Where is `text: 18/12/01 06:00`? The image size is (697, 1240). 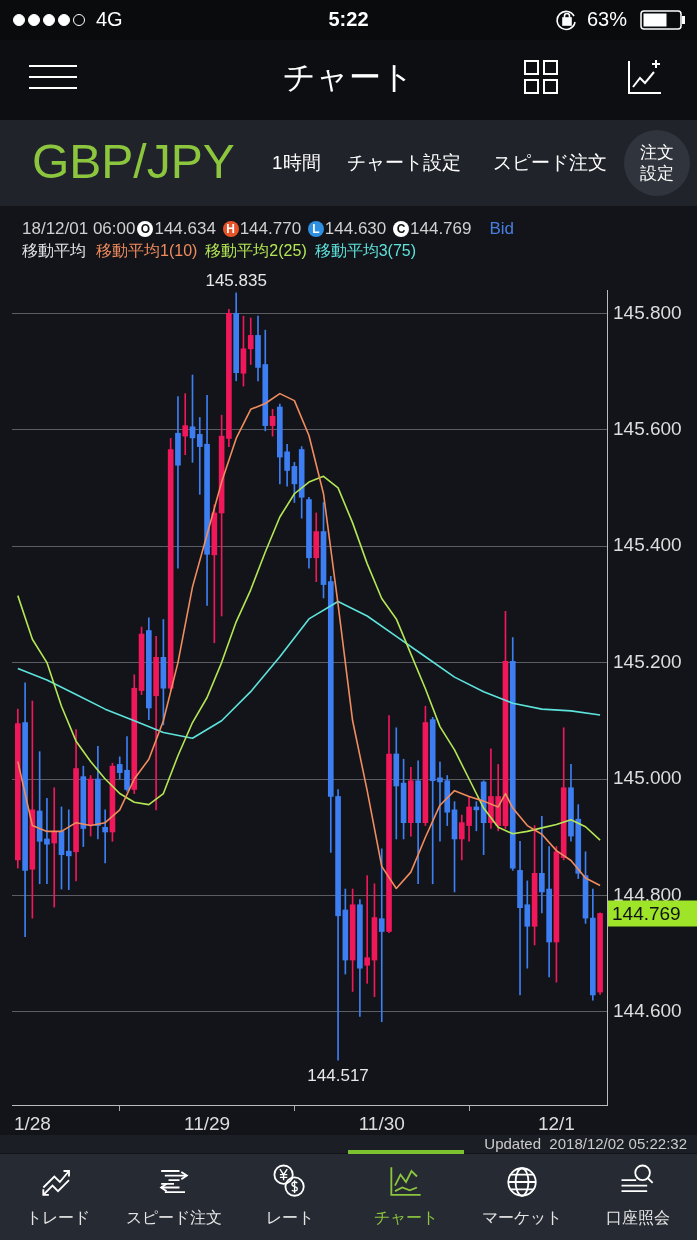 text: 18/12/01 06:00 is located at coordinates (79, 228).